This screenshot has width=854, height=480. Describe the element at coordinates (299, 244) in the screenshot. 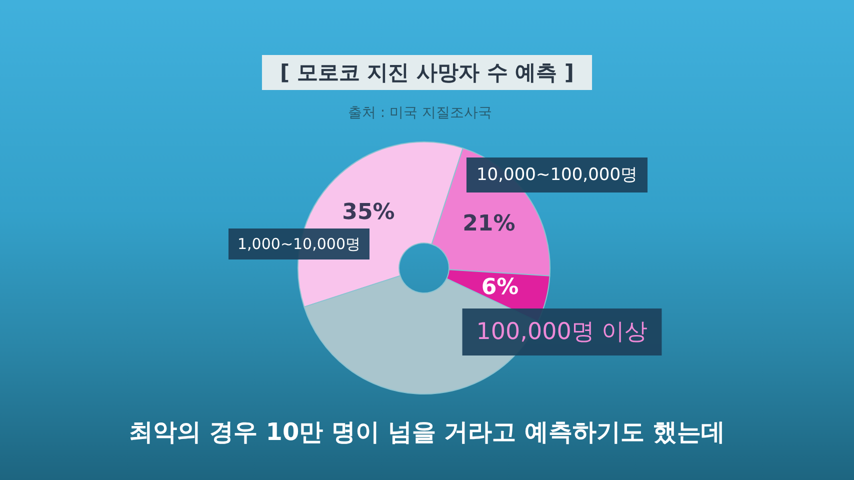

I see `slice-label: 1,000~10,000명` at that location.